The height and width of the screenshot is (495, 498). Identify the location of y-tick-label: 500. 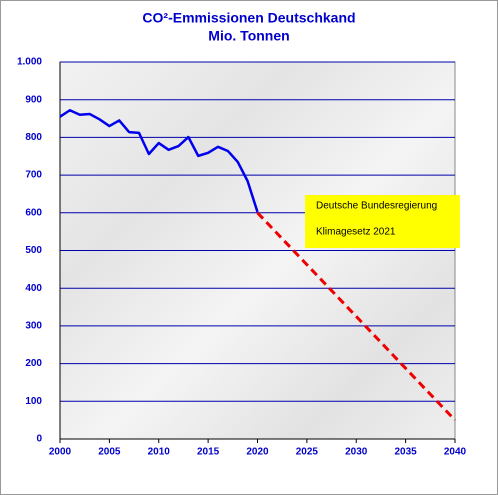
(33, 250).